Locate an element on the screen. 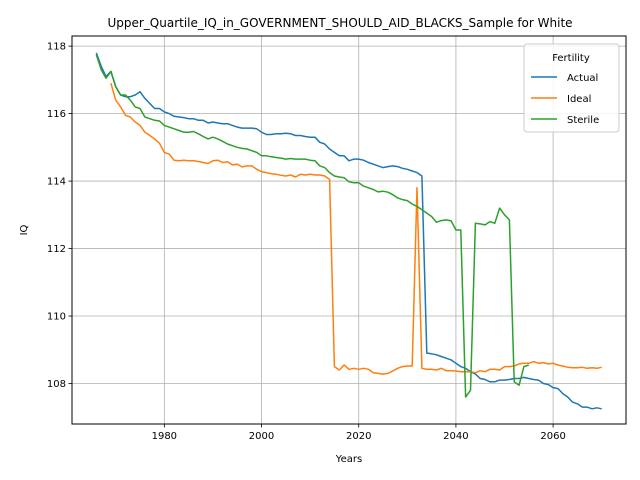 This screenshot has height=480, width=640. legend-box is located at coordinates (571, 88).